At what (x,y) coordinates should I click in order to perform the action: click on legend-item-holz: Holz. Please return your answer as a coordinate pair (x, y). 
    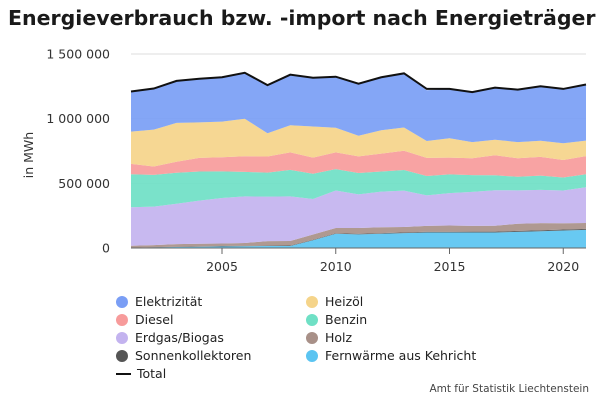
    Looking at the image, I should click on (329, 337).